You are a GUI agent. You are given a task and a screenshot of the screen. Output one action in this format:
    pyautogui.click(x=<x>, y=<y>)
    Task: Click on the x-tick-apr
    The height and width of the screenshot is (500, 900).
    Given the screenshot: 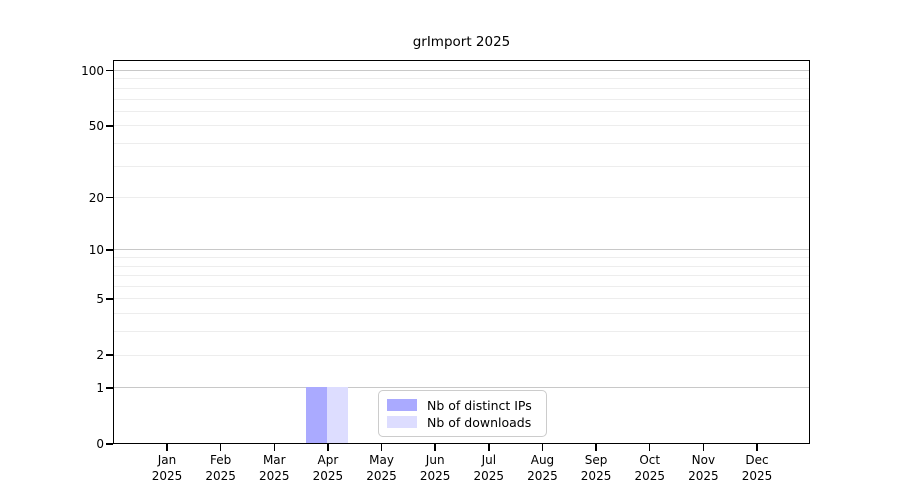 What is the action you would take?
    pyautogui.click(x=328, y=447)
    